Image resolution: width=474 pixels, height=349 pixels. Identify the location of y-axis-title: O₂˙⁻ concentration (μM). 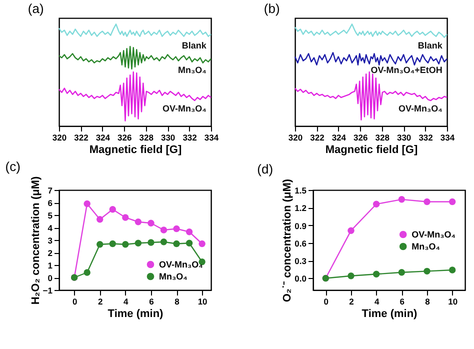
(288, 240).